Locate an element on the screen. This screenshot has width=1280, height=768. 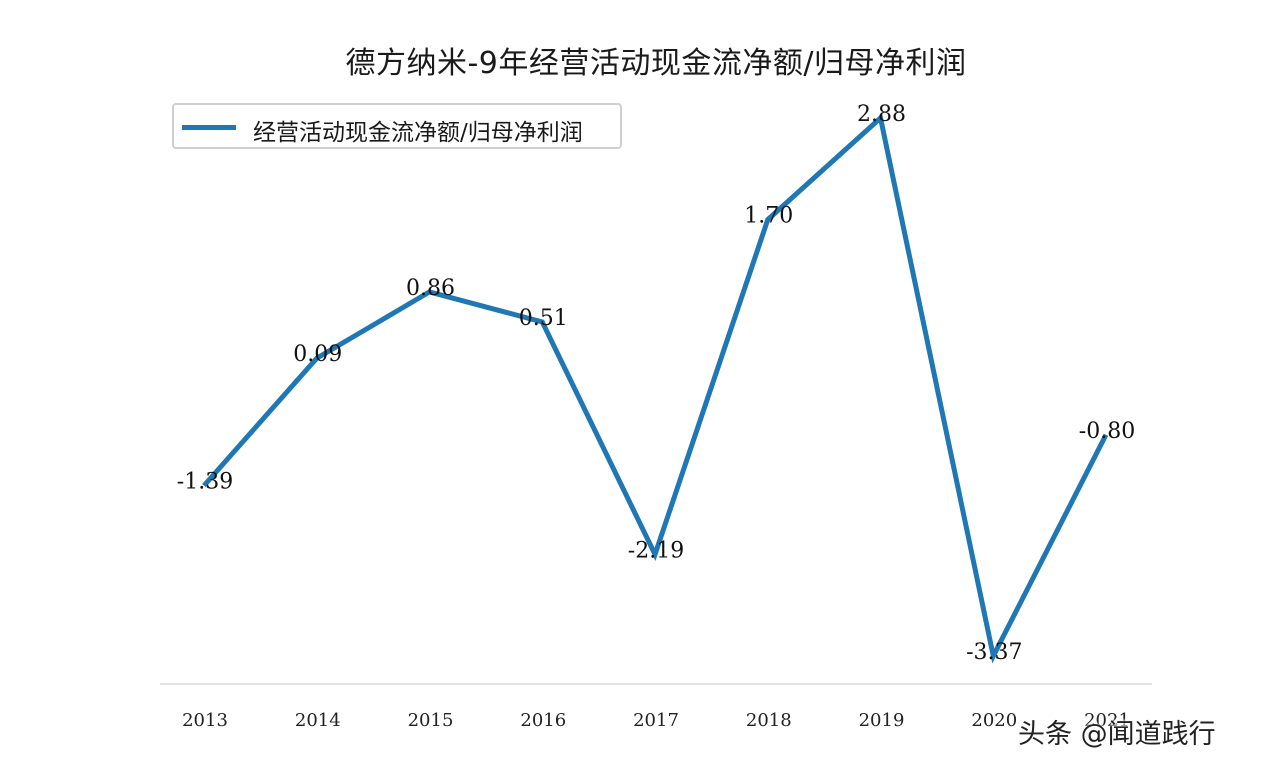
legend: 经营活动现金流净额/归母净利润 is located at coordinates (397, 126).